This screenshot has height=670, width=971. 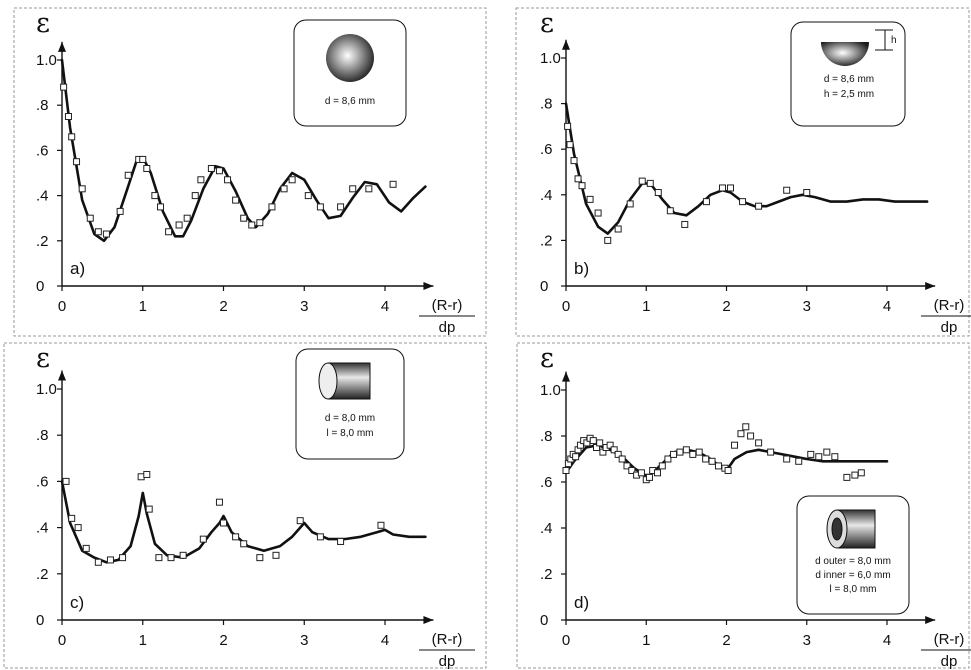 I want to click on x-axis-label-numerator: (R-r), so click(x=949, y=305).